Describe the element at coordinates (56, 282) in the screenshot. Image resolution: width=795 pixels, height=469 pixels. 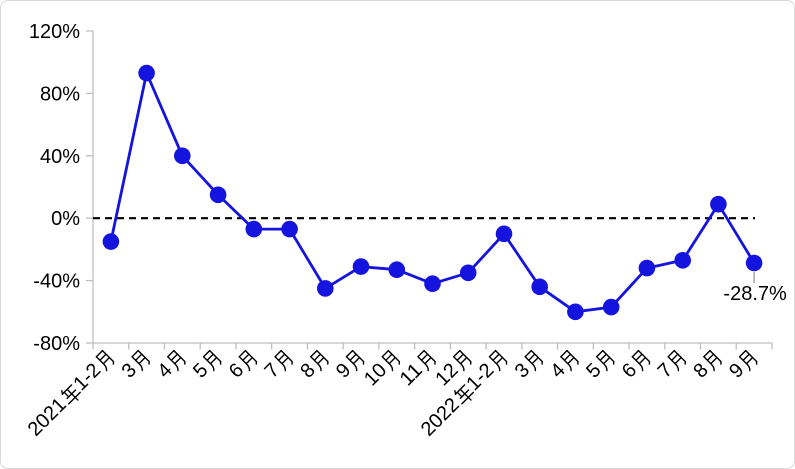
I see `y-tick-label: -40%` at that location.